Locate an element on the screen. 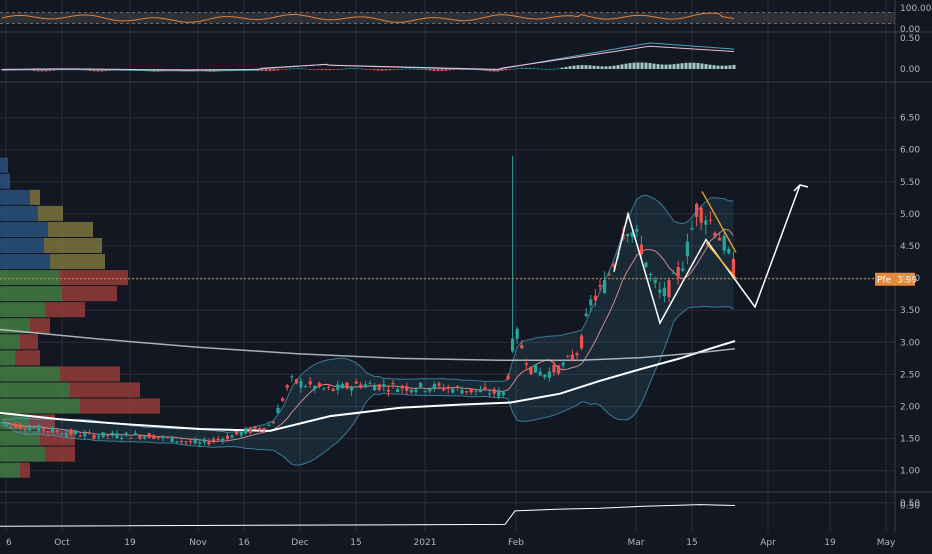  price-tick-label: 3.00 is located at coordinates (910, 343).